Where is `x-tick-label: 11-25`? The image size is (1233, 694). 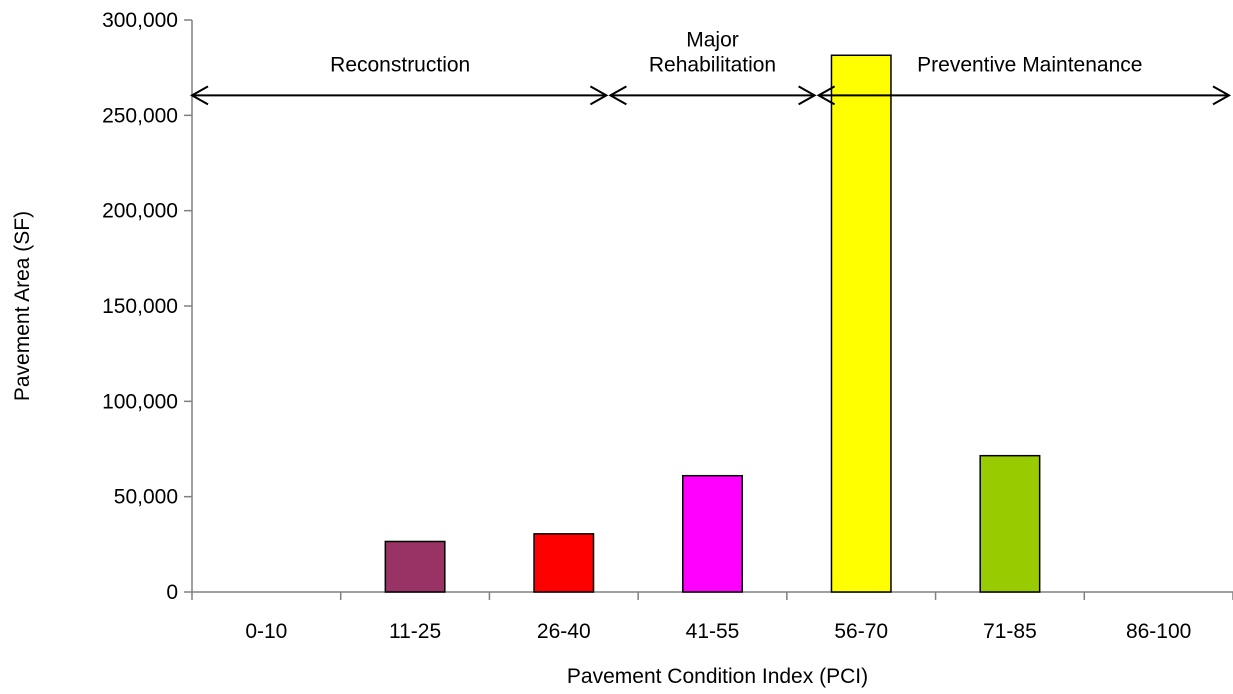 x-tick-label: 11-25 is located at coordinates (415, 631).